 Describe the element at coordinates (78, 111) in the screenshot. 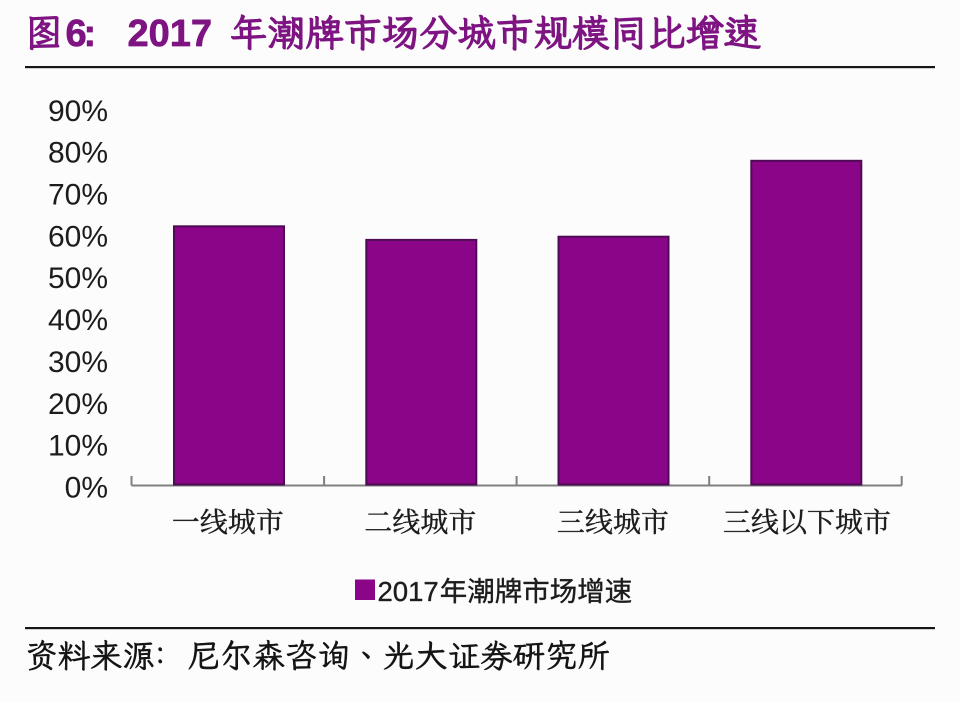

I see `svg-text: 90%` at that location.